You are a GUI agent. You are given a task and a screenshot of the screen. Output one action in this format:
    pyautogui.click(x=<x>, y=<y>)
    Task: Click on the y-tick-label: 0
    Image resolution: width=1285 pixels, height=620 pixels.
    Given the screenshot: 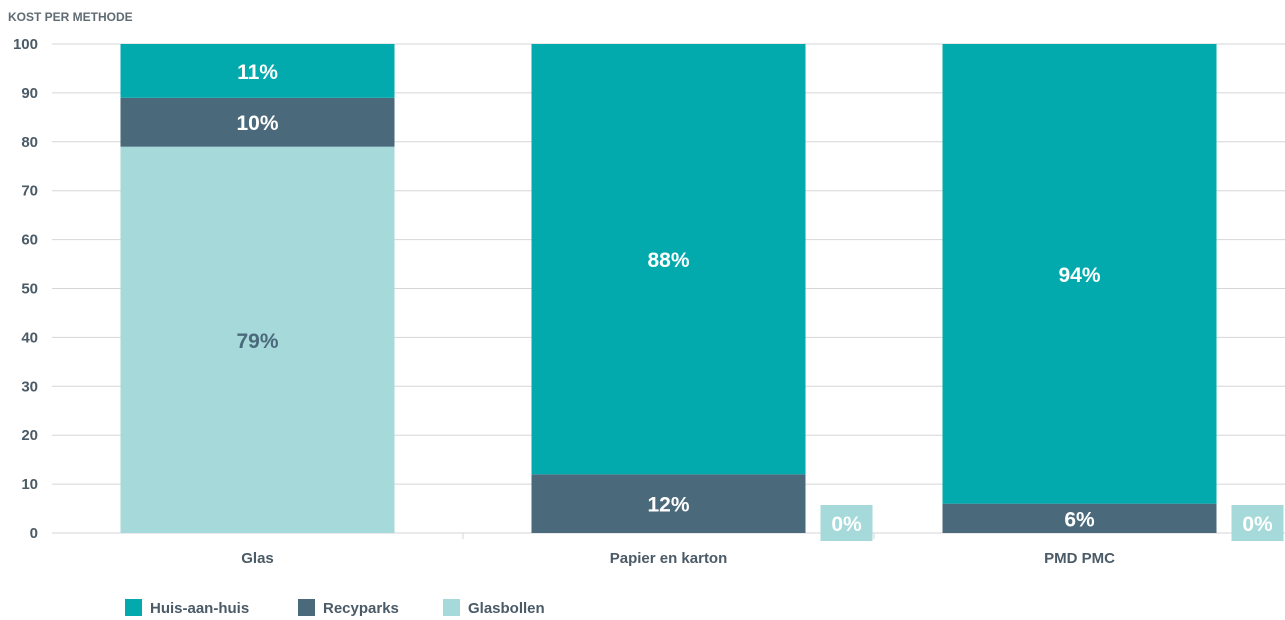 What is the action you would take?
    pyautogui.click(x=34, y=533)
    